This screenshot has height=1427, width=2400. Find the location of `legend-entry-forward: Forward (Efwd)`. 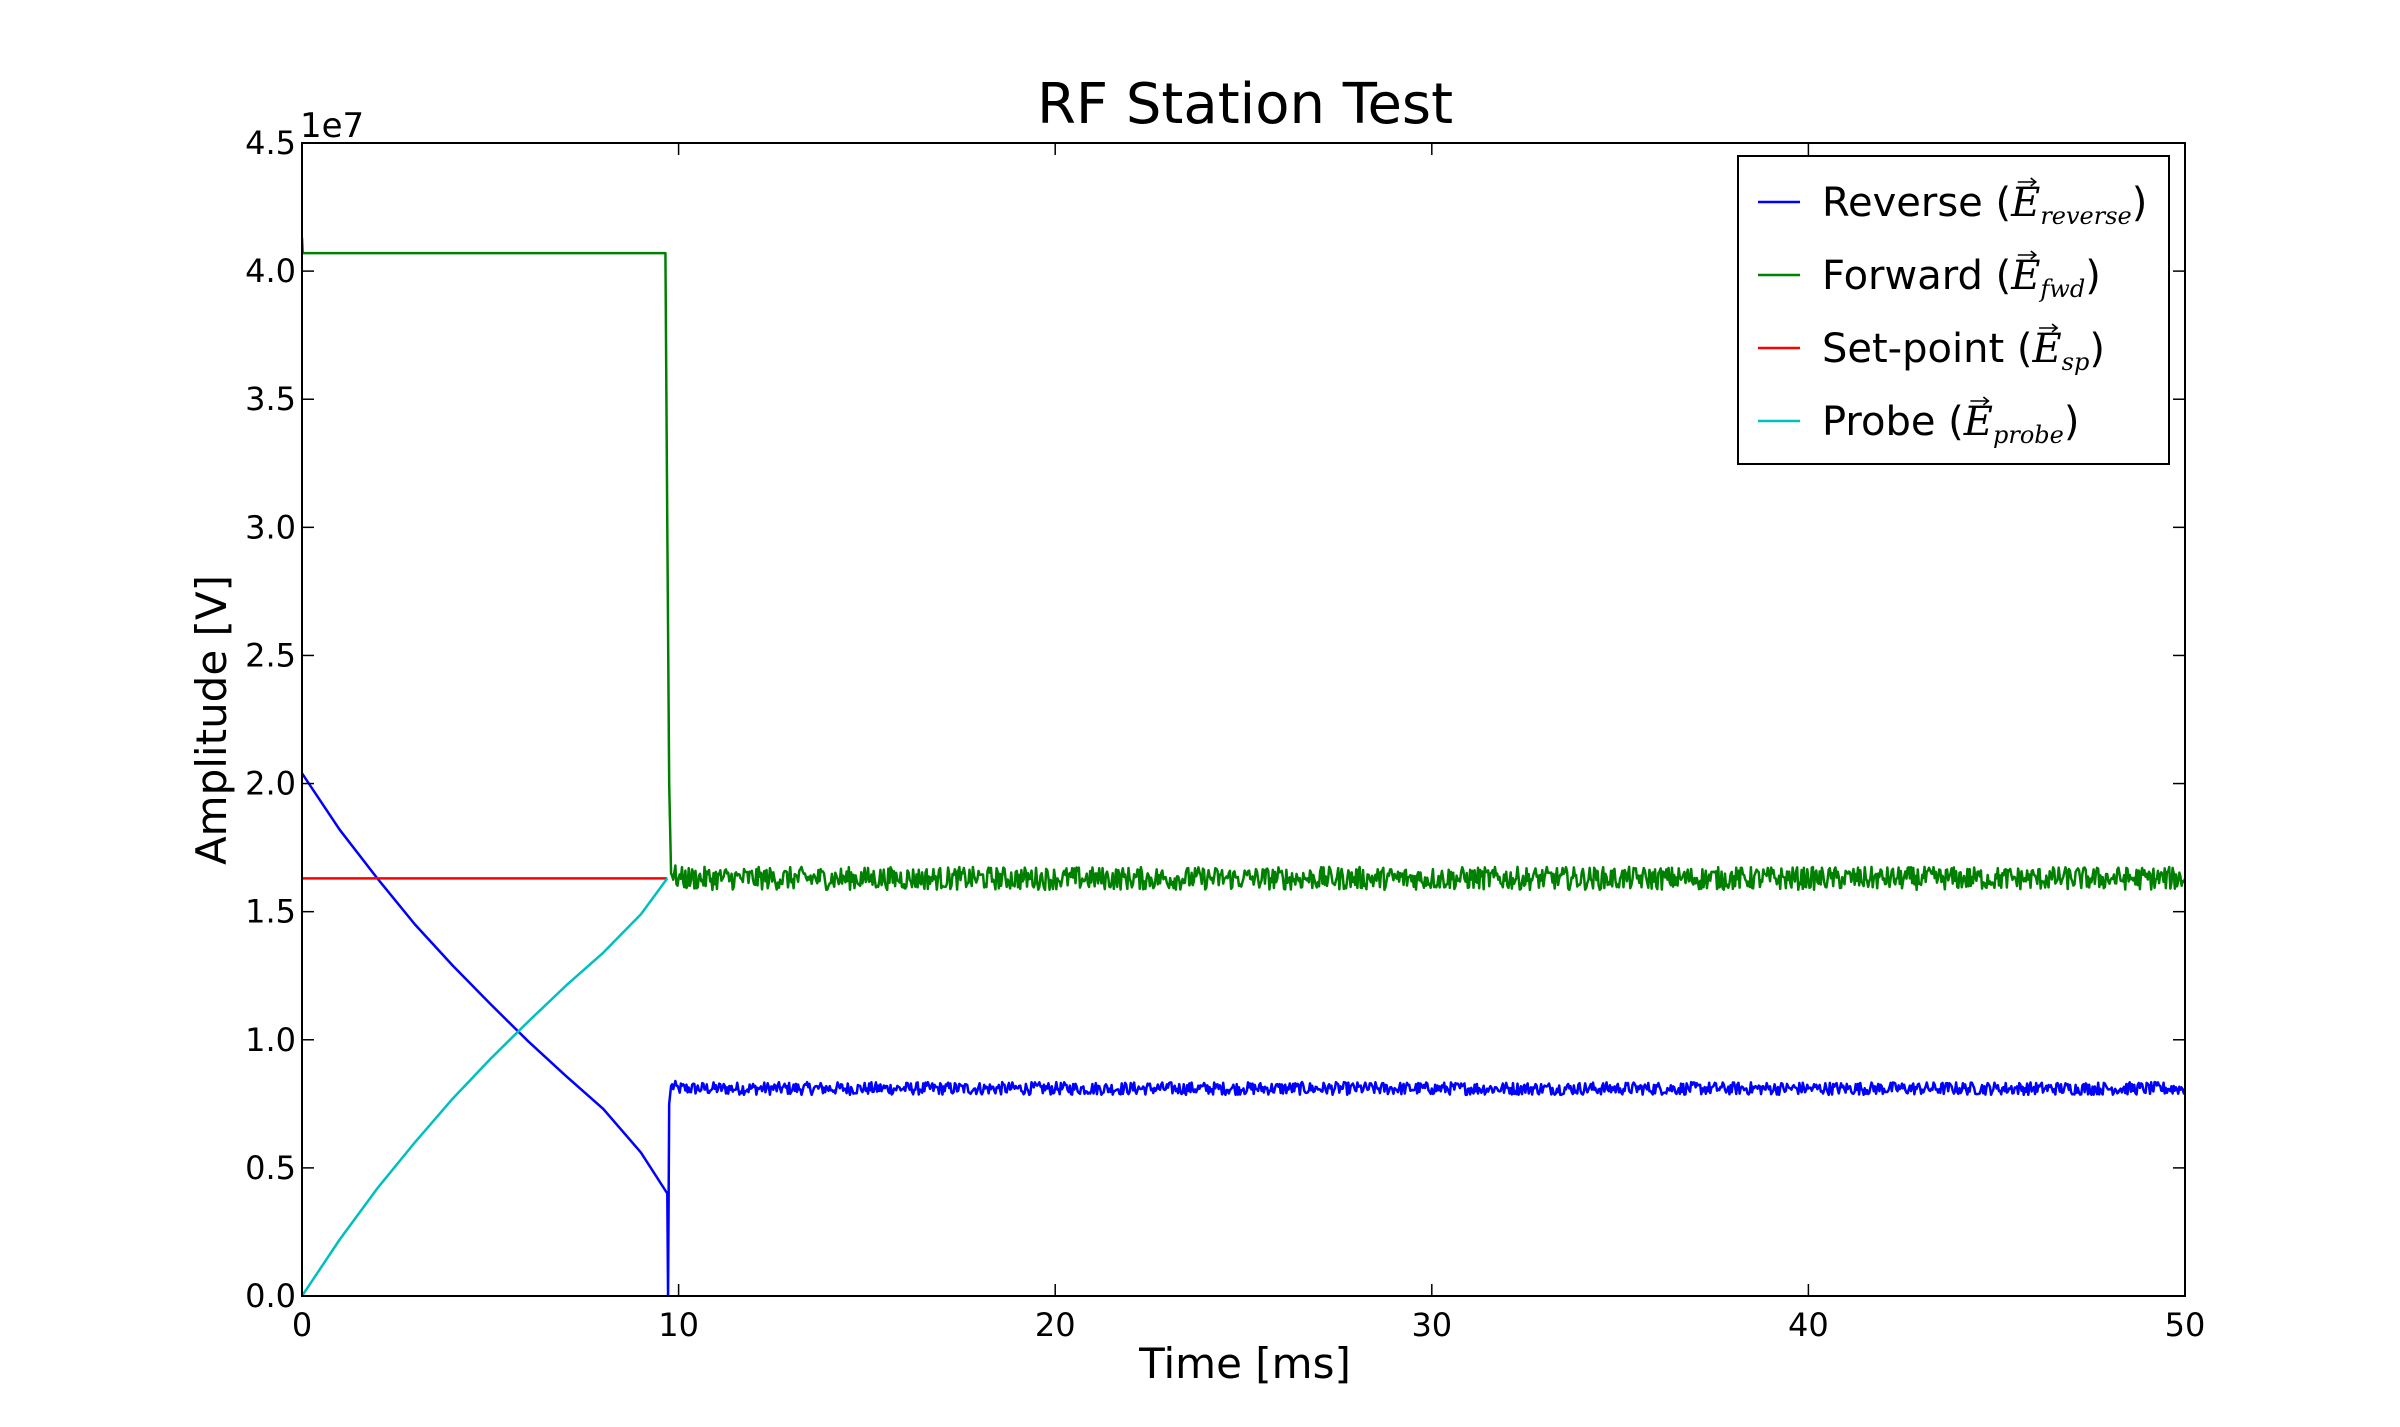

legend-entry-forward: Forward (Efwd) is located at coordinates (1929, 276).